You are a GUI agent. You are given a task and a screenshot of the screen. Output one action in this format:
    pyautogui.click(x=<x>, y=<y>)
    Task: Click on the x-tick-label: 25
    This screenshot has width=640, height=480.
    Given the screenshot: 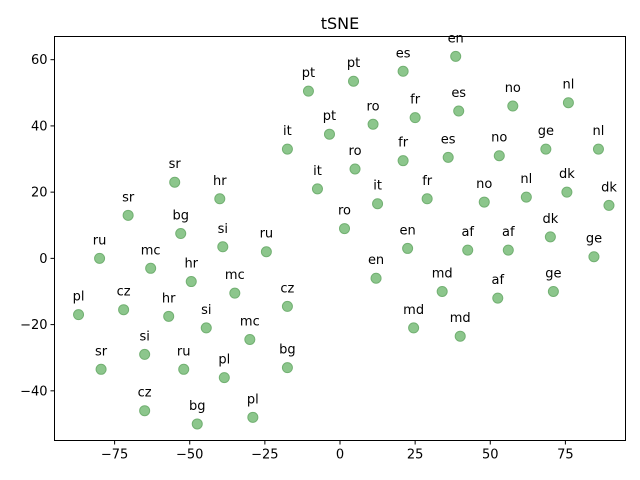 What is the action you would take?
    pyautogui.click(x=415, y=455)
    